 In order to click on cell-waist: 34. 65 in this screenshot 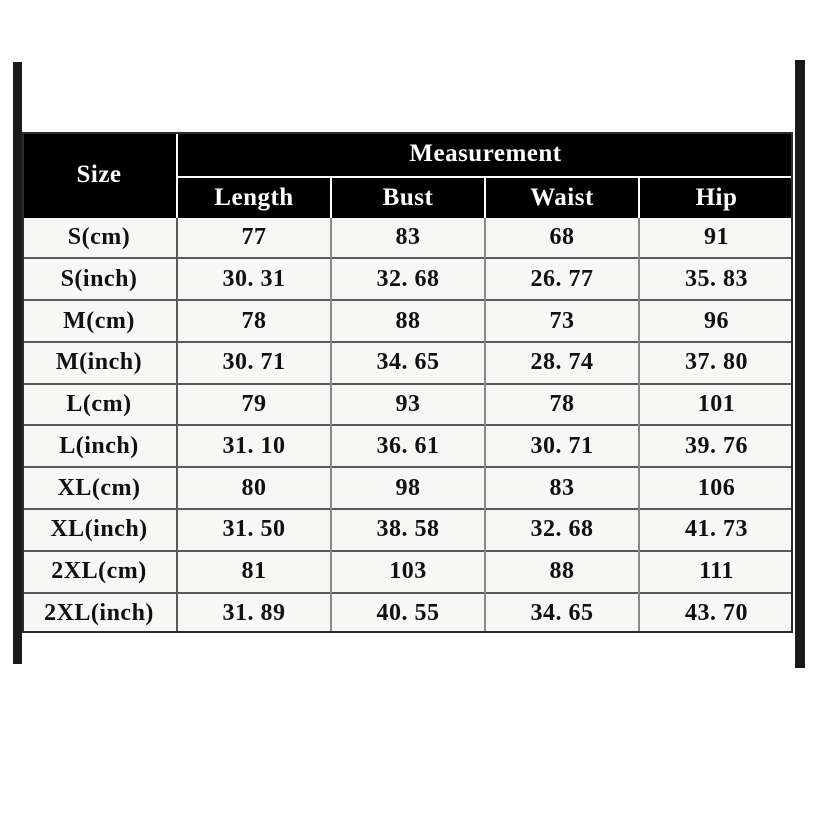, I will do `click(562, 612)`.